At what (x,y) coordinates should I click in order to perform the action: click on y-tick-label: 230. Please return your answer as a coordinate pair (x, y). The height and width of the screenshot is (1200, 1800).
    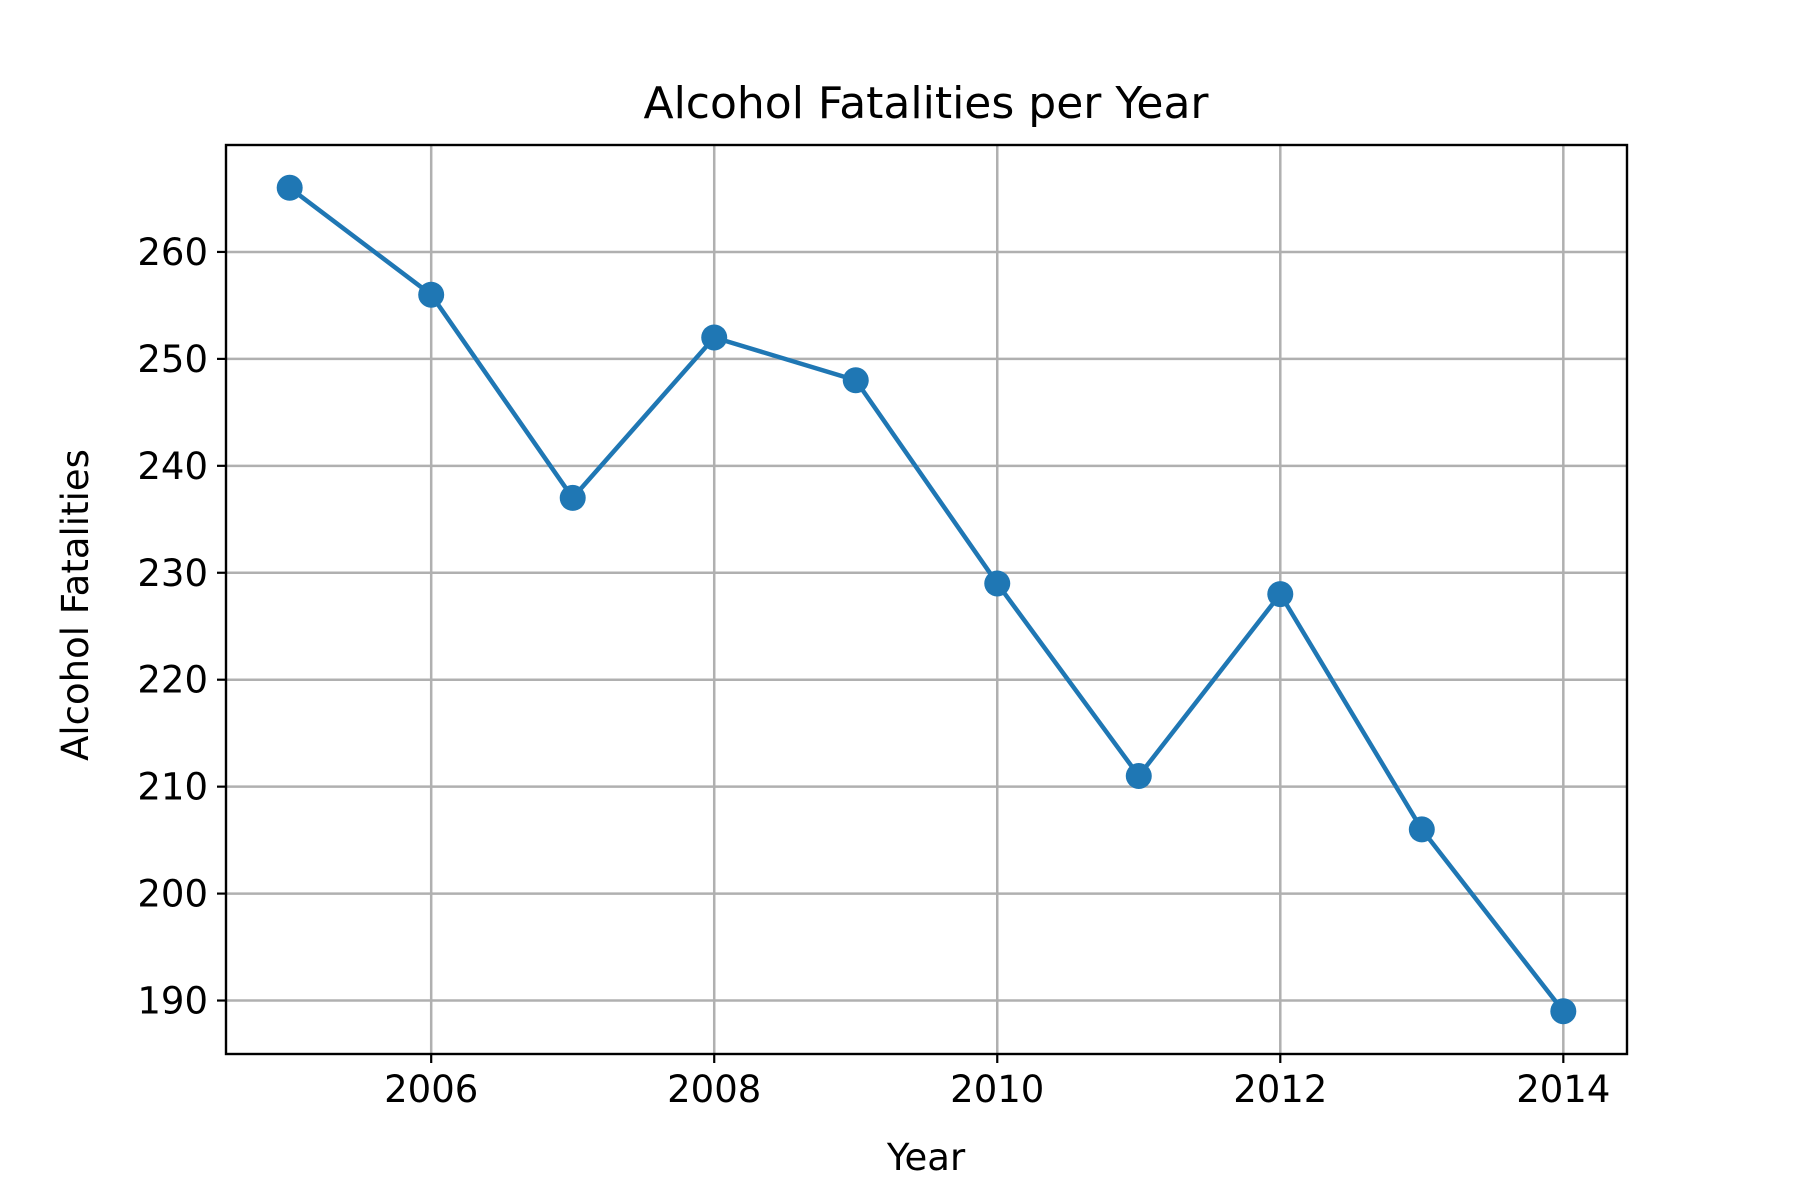
    Looking at the image, I should click on (172, 573).